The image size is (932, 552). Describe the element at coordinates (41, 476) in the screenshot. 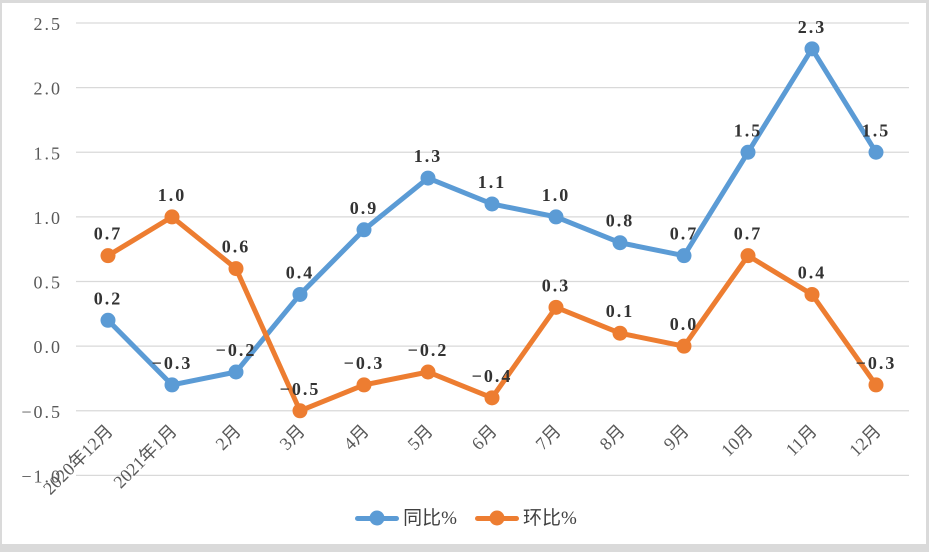

I see `y-axis-tick-label: −1.0` at that location.